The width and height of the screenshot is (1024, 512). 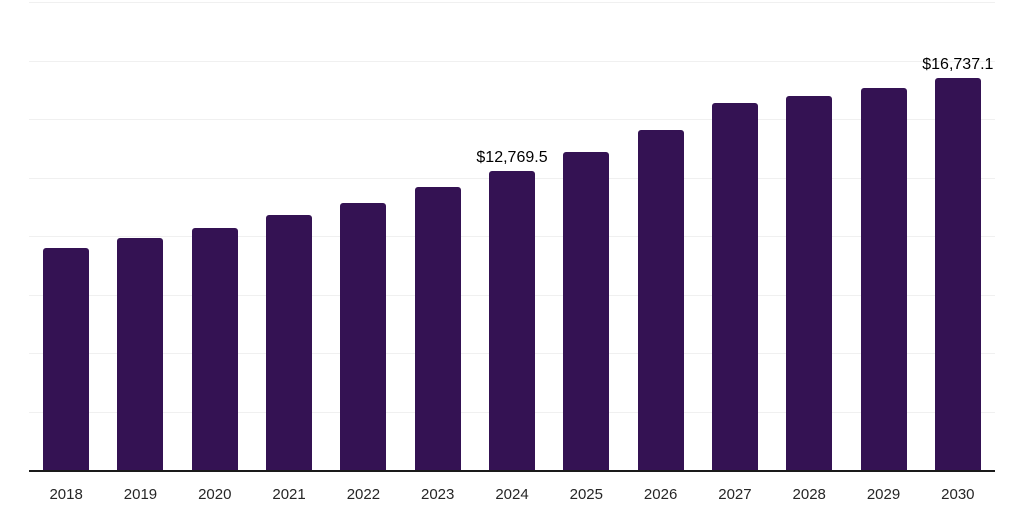 What do you see at coordinates (363, 336) in the screenshot?
I see `bar-2022` at bounding box center [363, 336].